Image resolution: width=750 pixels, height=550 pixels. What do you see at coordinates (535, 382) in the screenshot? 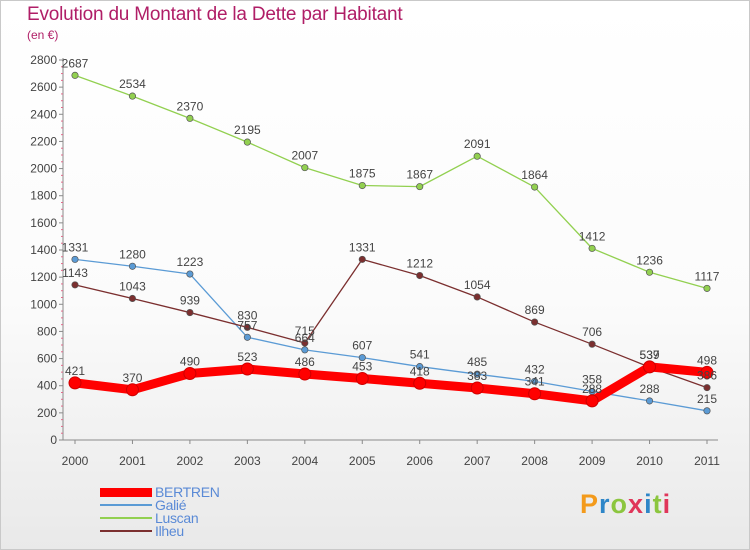
I see `data-label: 341` at bounding box center [535, 382].